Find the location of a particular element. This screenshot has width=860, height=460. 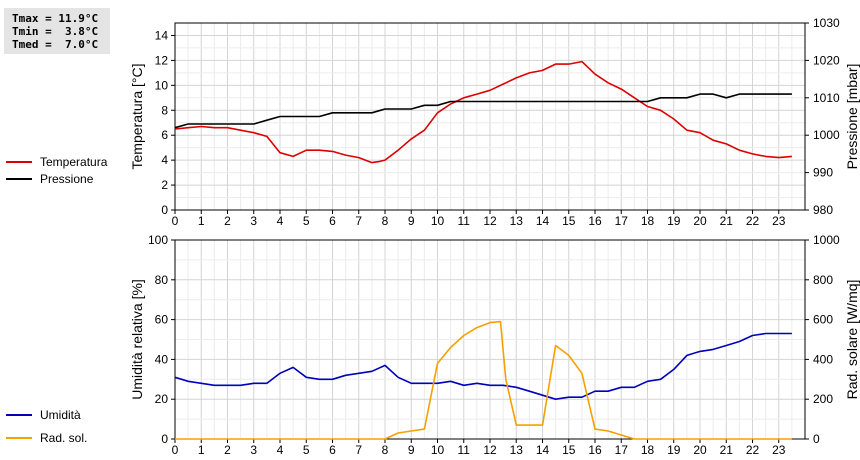

legend-swatch-umidita is located at coordinates (19, 415).